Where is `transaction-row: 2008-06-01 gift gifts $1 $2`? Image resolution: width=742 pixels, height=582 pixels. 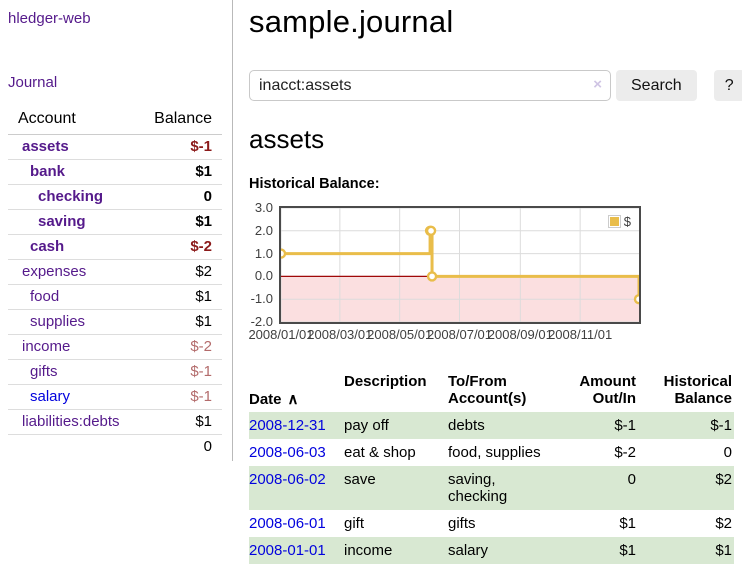 transaction-row: 2008-06-01 gift gifts $1 $2 is located at coordinates (491, 523).